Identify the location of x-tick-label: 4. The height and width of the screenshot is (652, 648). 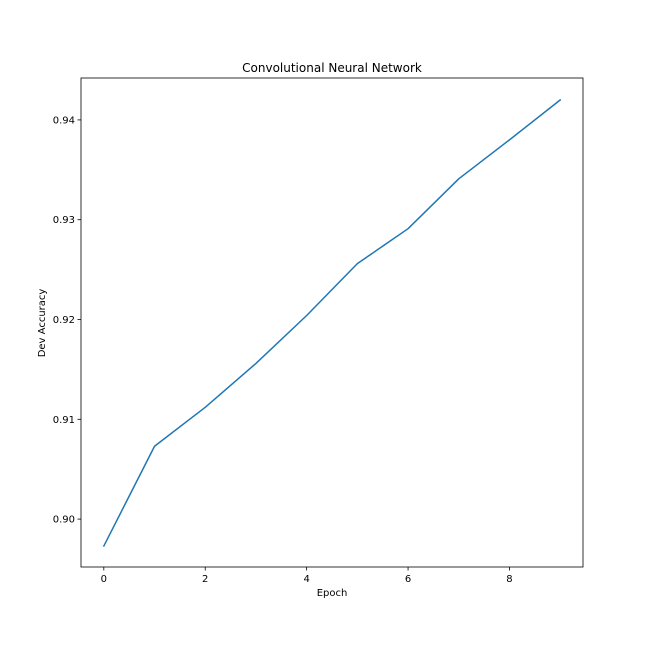
(306, 579).